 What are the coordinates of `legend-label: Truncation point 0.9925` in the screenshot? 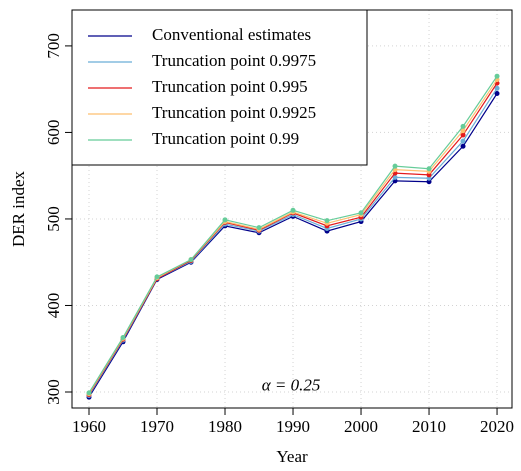 It's located at (234, 112).